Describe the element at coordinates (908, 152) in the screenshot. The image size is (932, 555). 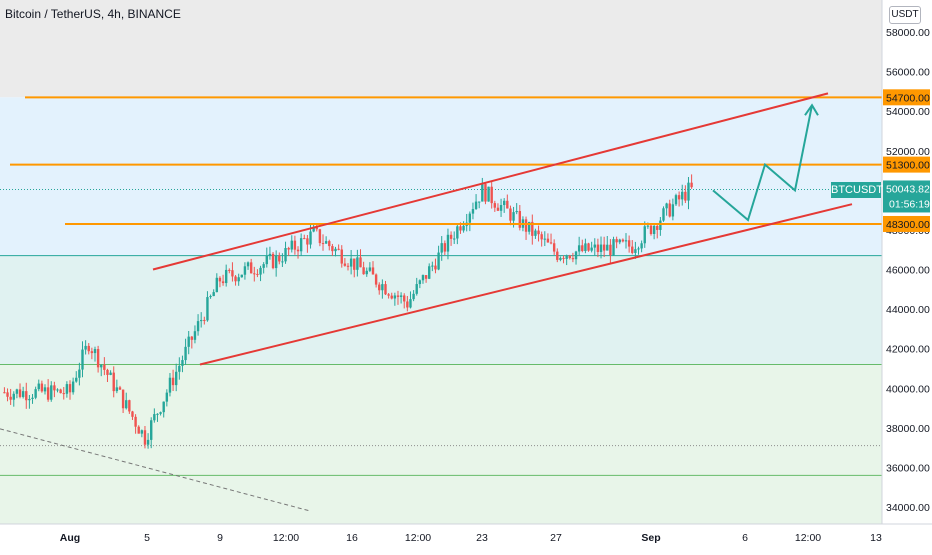
I see `y-tick-label: 52000.00` at that location.